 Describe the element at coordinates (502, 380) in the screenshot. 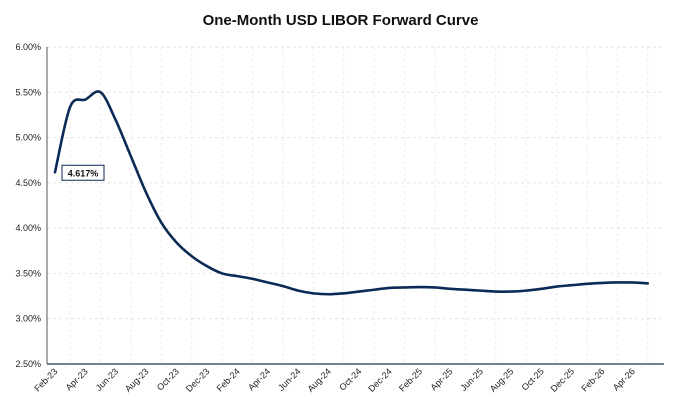

I see `x-tick-label: Aug-25` at that location.